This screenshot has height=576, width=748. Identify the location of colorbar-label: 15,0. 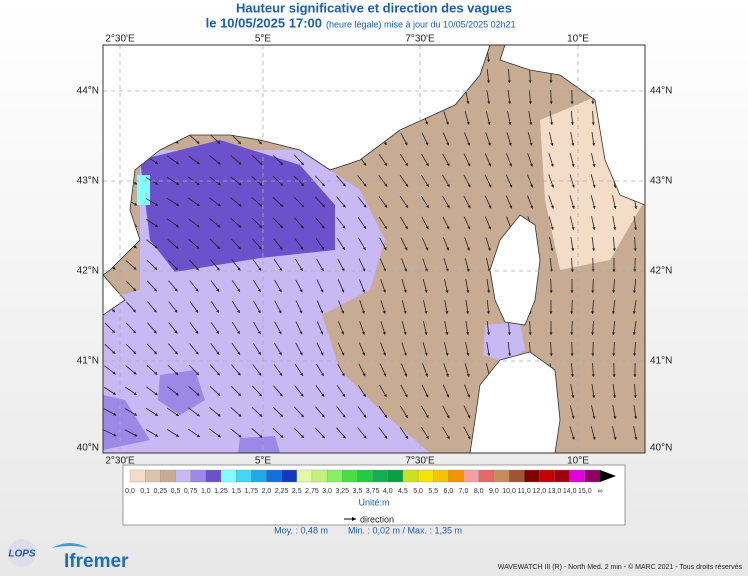
(585, 491).